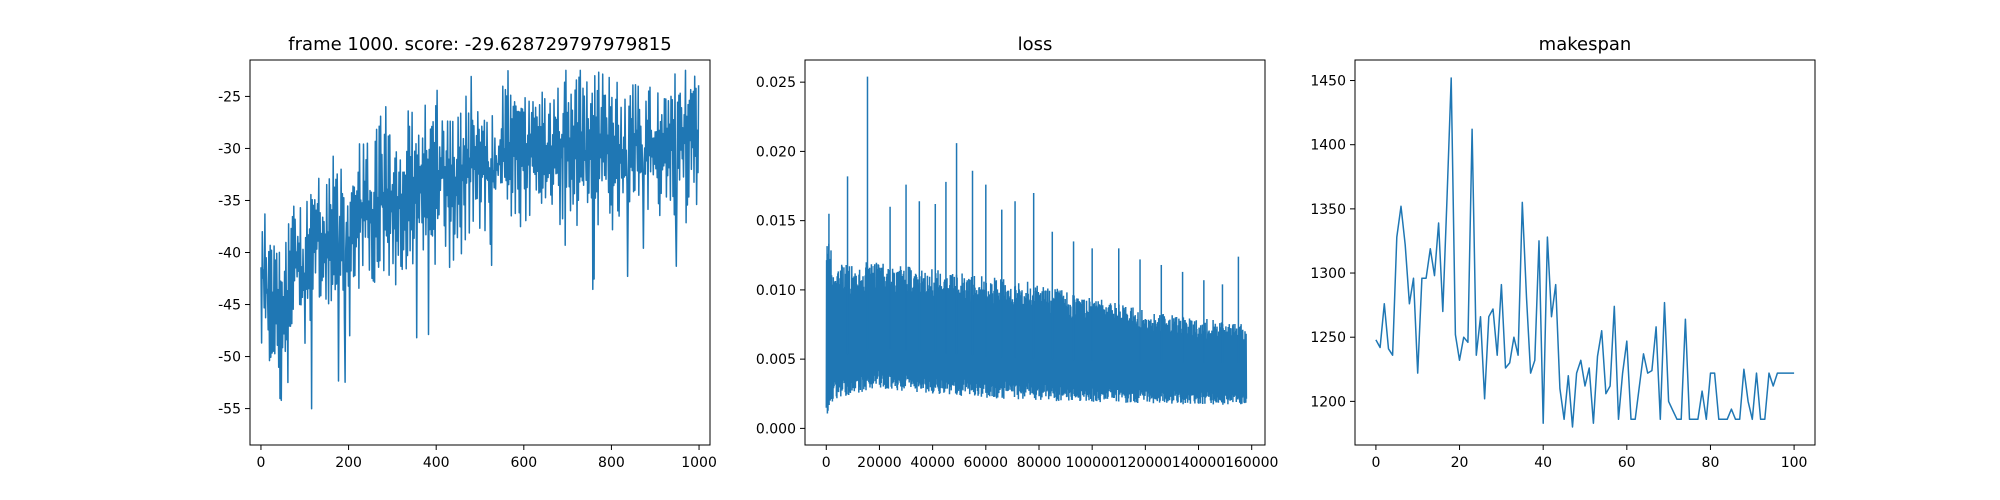 Image resolution: width=2000 pixels, height=500 pixels. I want to click on makespan-series-line, so click(1585, 252).